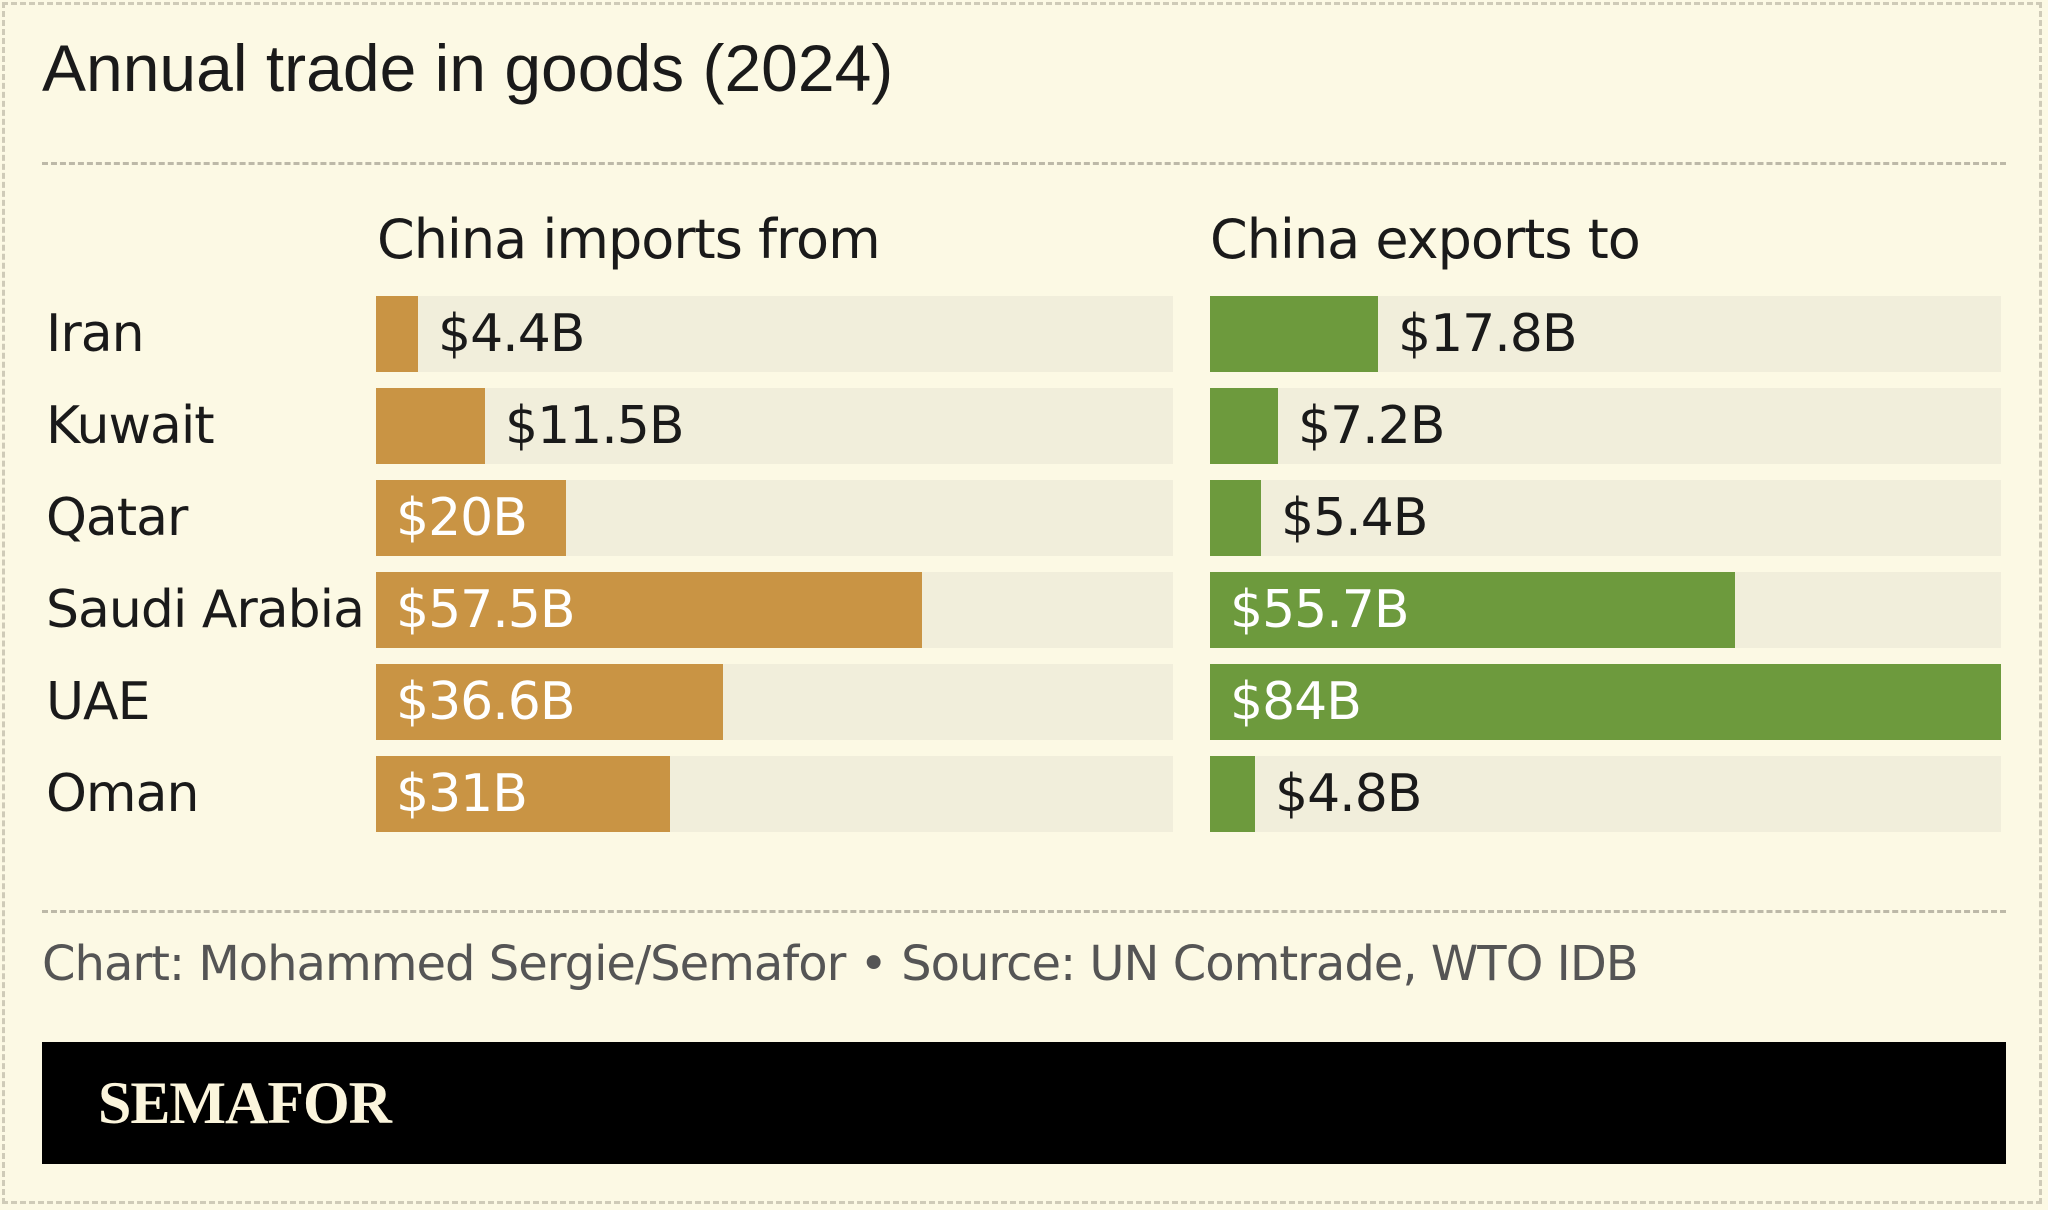 The width and height of the screenshot is (2048, 1210). I want to click on bar-track-imports: $11.5B, so click(774, 426).